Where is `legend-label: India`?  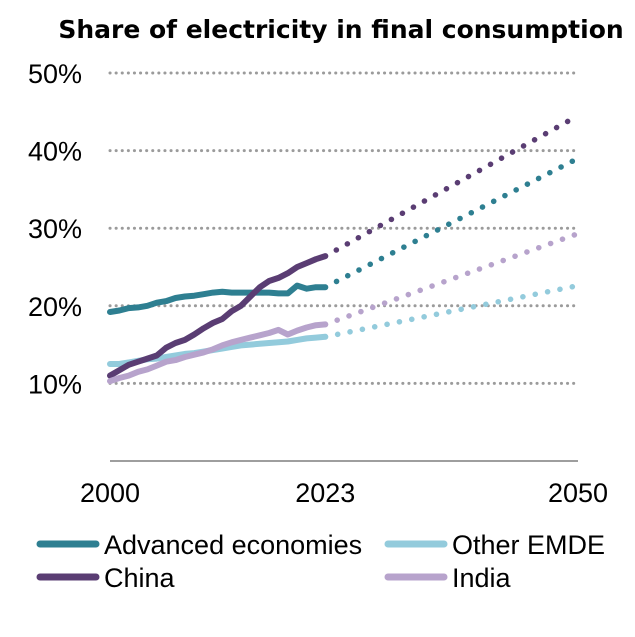 legend-label: India is located at coordinates (482, 578).